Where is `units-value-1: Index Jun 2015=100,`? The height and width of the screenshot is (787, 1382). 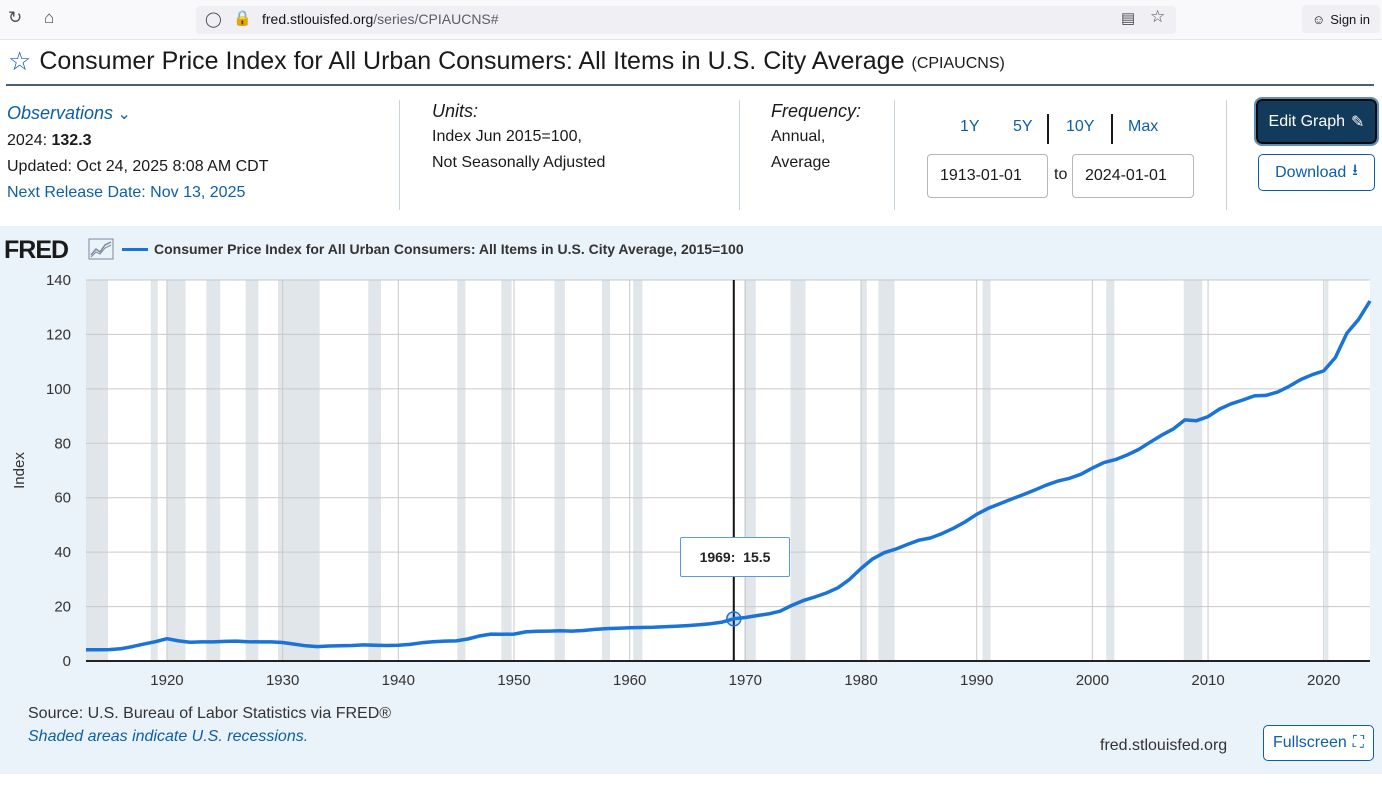 units-value-1: Index Jun 2015=100, is located at coordinates (507, 136).